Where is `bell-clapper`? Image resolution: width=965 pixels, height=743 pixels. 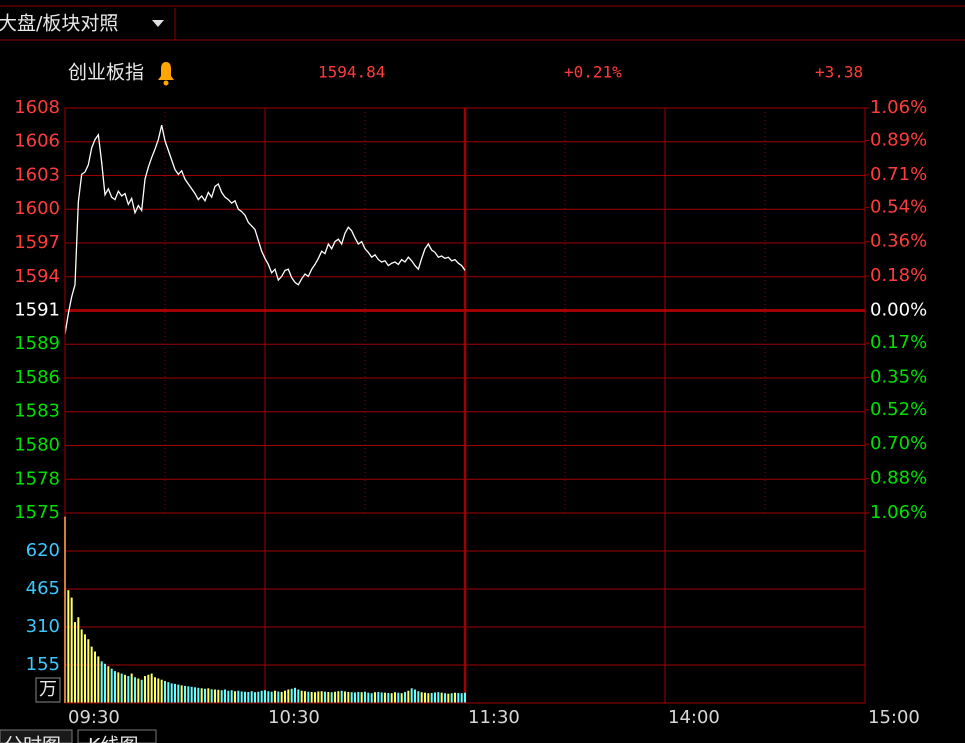 bell-clapper is located at coordinates (166, 83).